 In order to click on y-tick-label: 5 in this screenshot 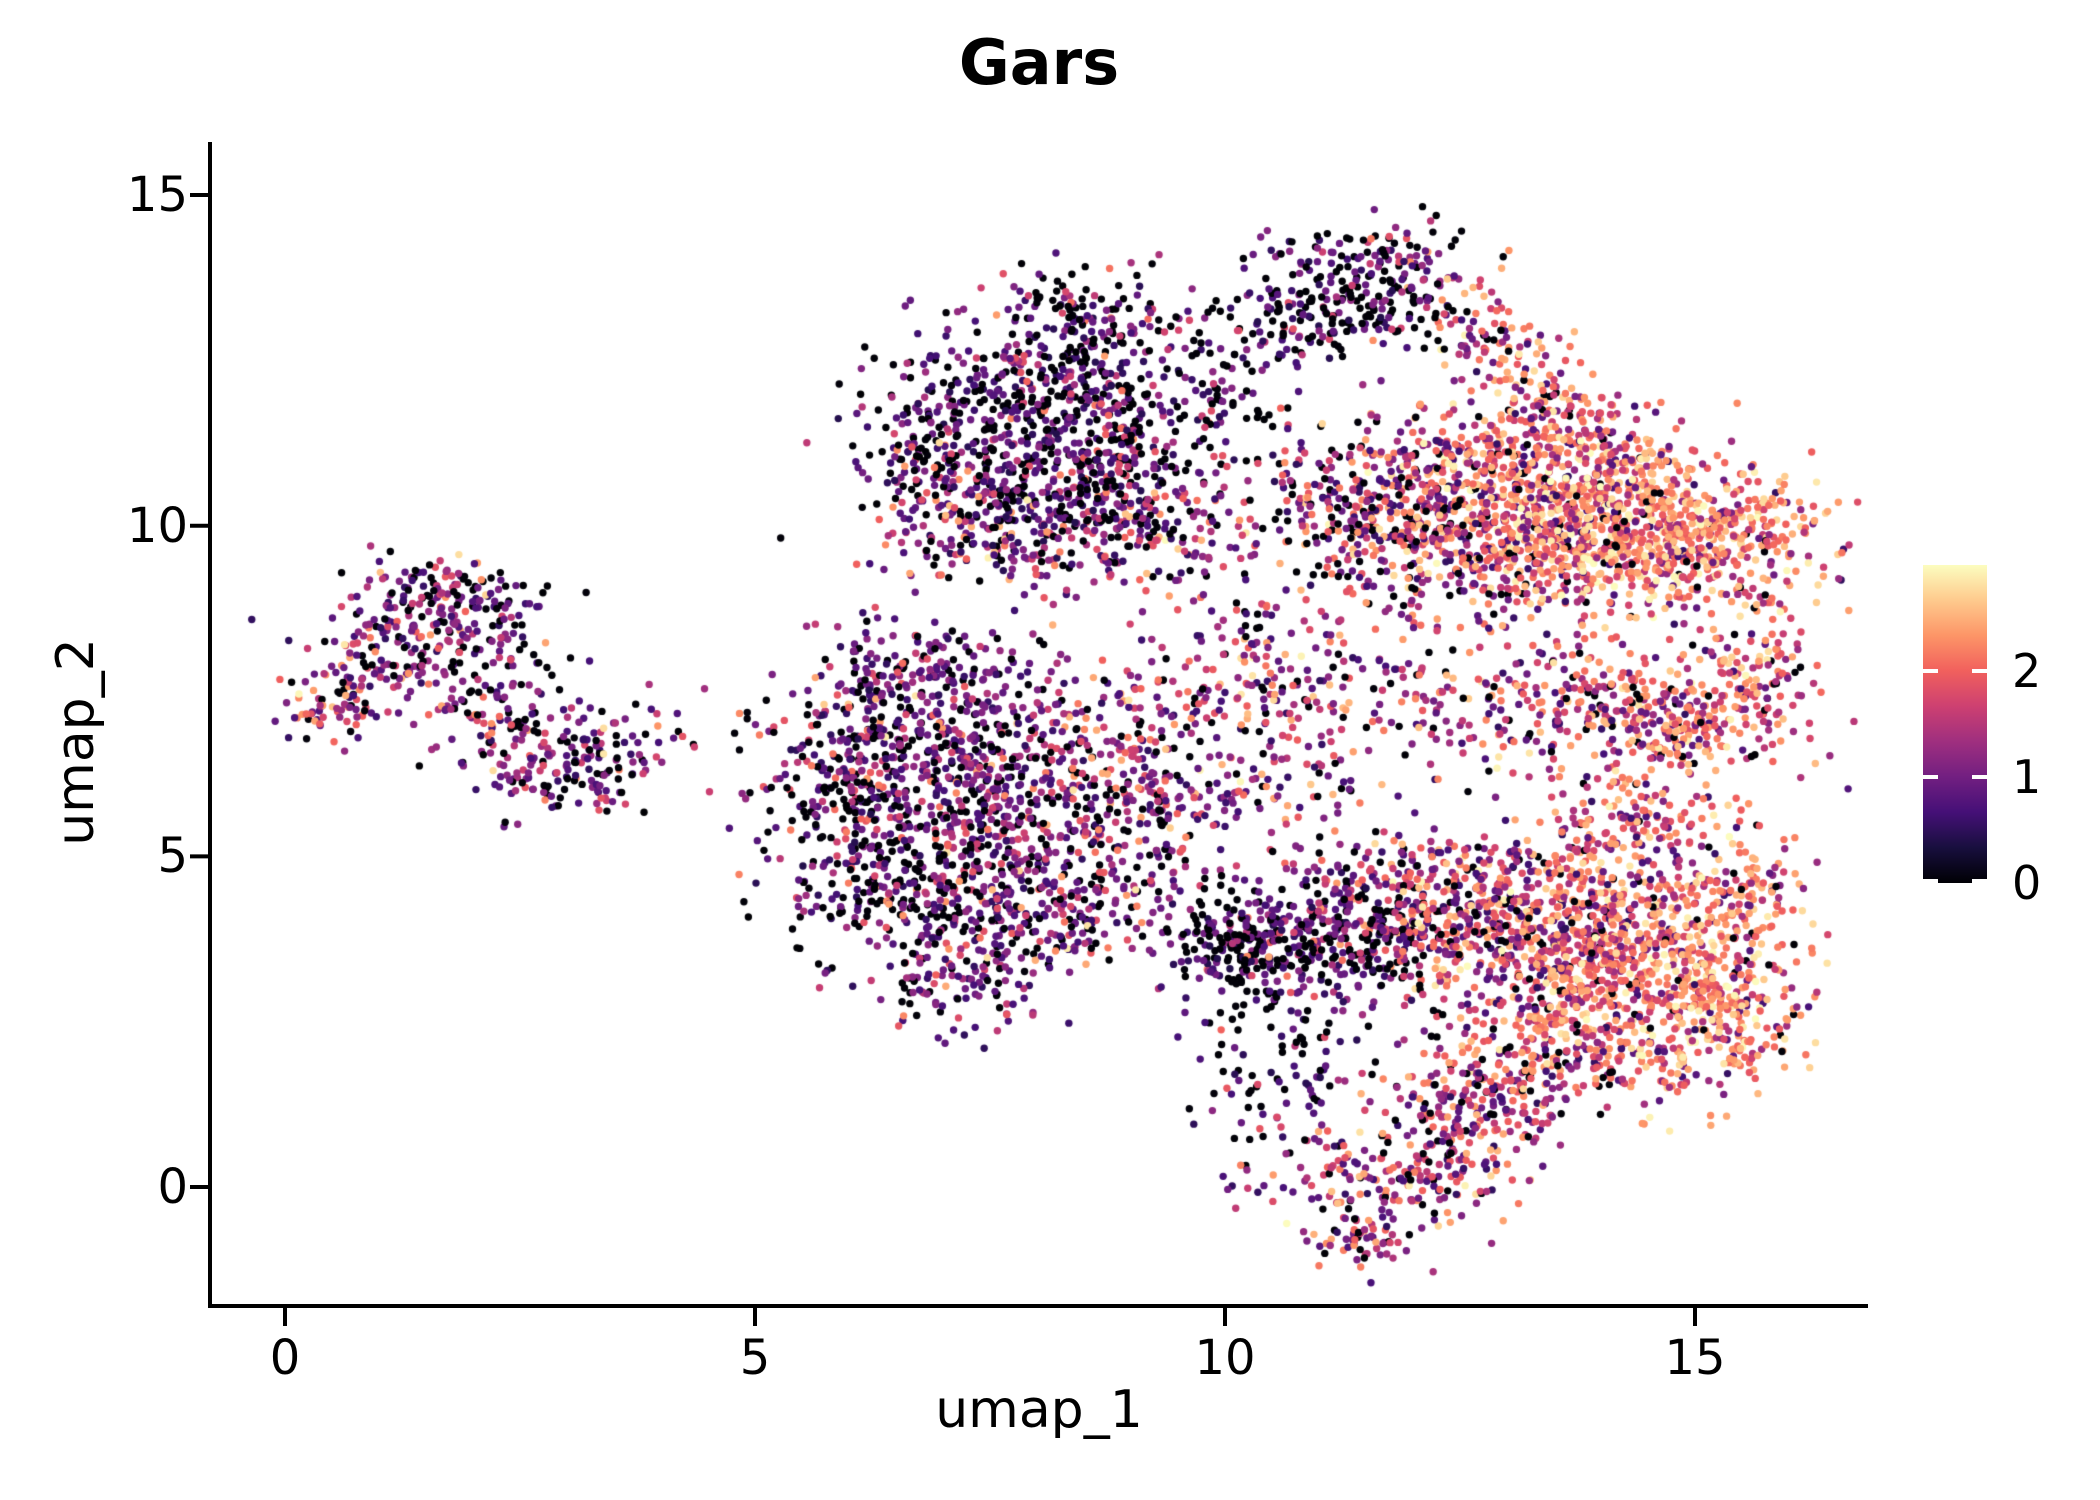, I will do `click(172, 856)`.